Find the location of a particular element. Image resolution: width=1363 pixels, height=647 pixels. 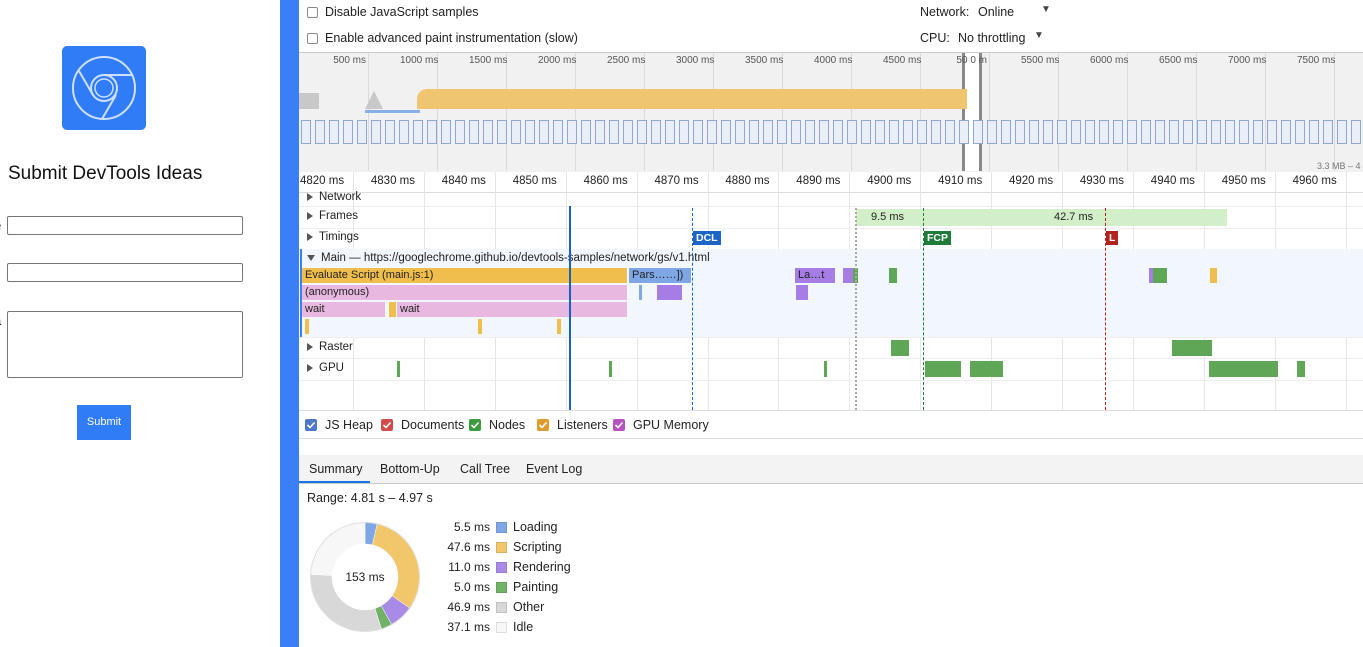

counter-checkbox-gpu-memory is located at coordinates (619, 425).